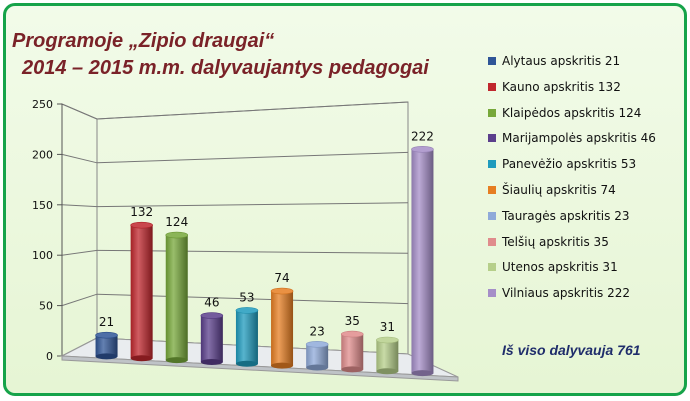 The image size is (690, 401). What do you see at coordinates (246, 297) in the screenshot?
I see `data-label: 53` at bounding box center [246, 297].